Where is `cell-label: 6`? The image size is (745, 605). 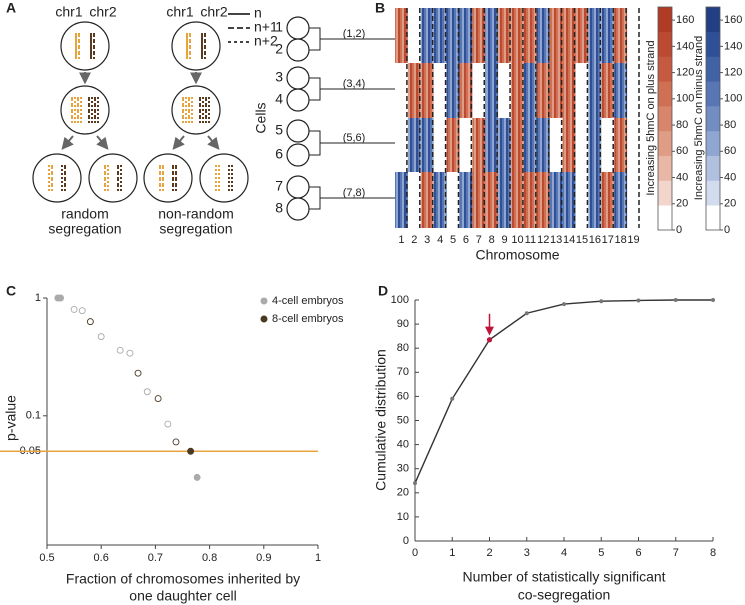
cell-label: 6 is located at coordinates (279, 154).